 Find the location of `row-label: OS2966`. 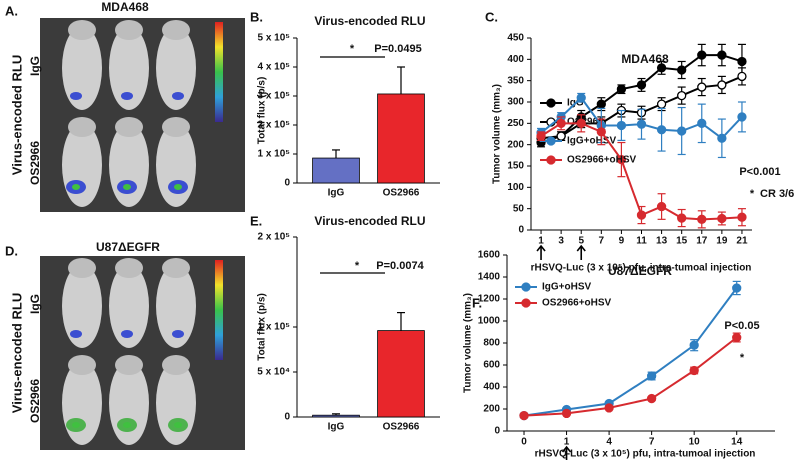

row-label: OS2966 is located at coordinates (35, 163).